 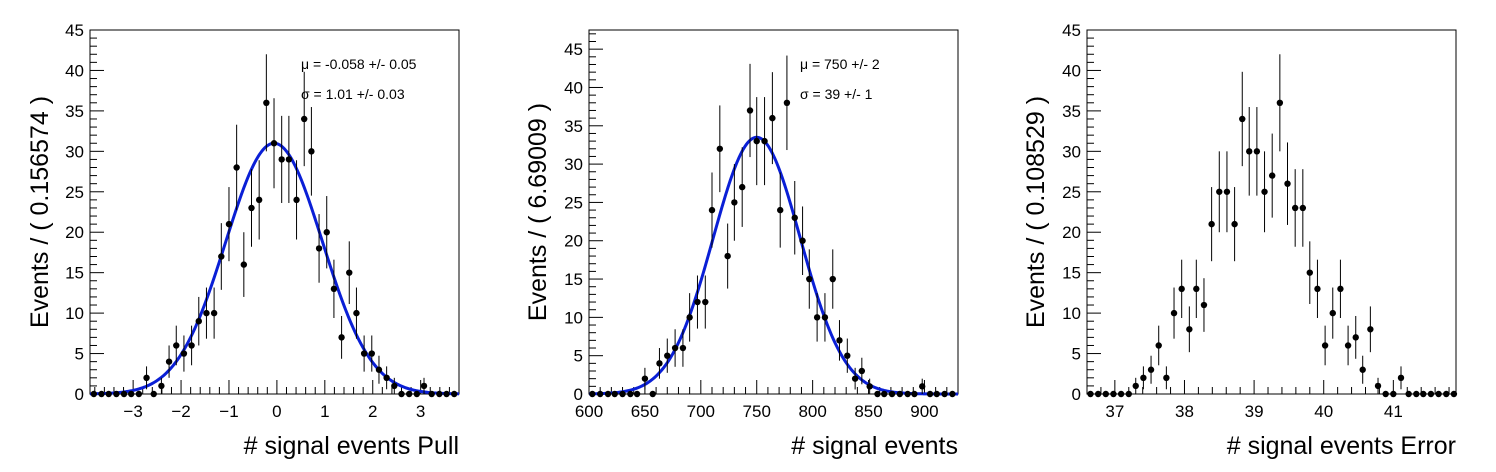 I want to click on y-tick-label: 15, so click(x=573, y=279).